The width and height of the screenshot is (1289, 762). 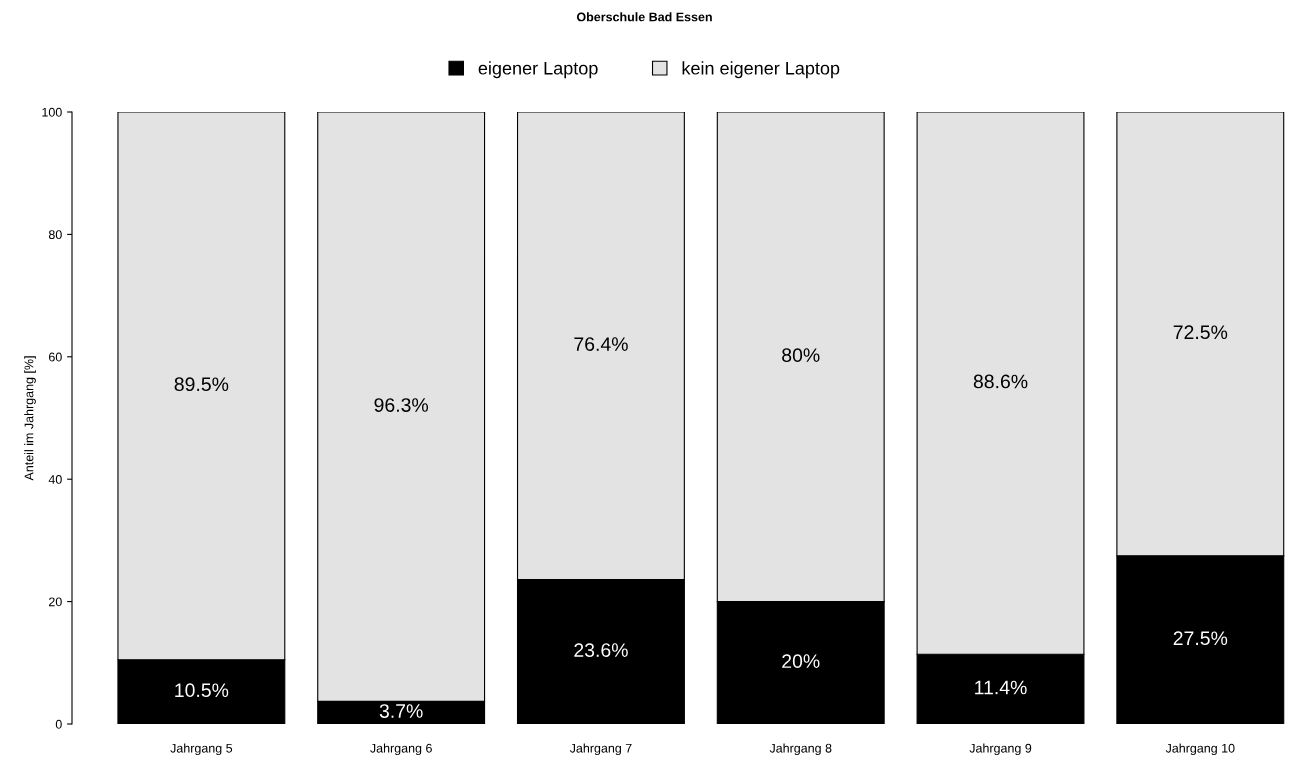 What do you see at coordinates (1000, 749) in the screenshot?
I see `x-tick-label: Jahrgang 9` at bounding box center [1000, 749].